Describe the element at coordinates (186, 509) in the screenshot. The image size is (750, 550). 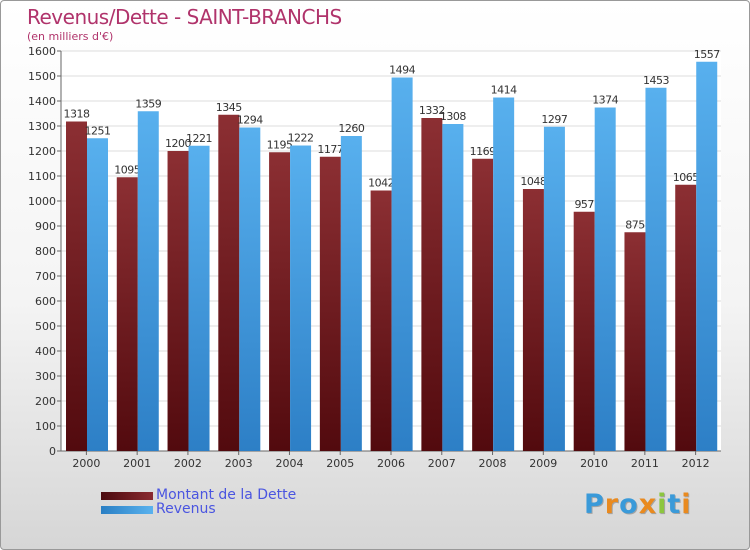
I see `legend-label-revenus: Revenus` at that location.